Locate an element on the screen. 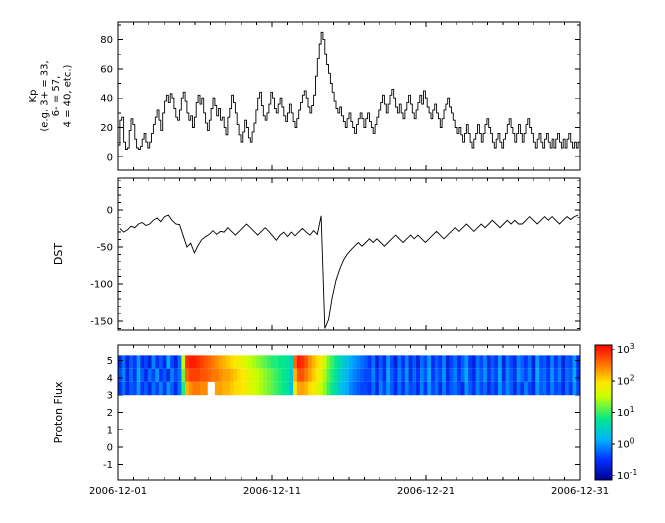  proton-flux-ytick-label: 3 is located at coordinates (110, 396).